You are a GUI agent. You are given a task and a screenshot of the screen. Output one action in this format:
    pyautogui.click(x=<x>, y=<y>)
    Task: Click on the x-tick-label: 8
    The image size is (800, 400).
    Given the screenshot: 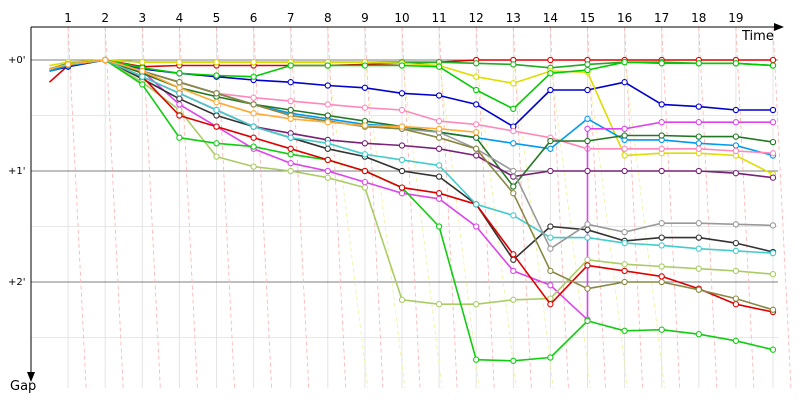 What is the action you would take?
    pyautogui.click(x=328, y=18)
    